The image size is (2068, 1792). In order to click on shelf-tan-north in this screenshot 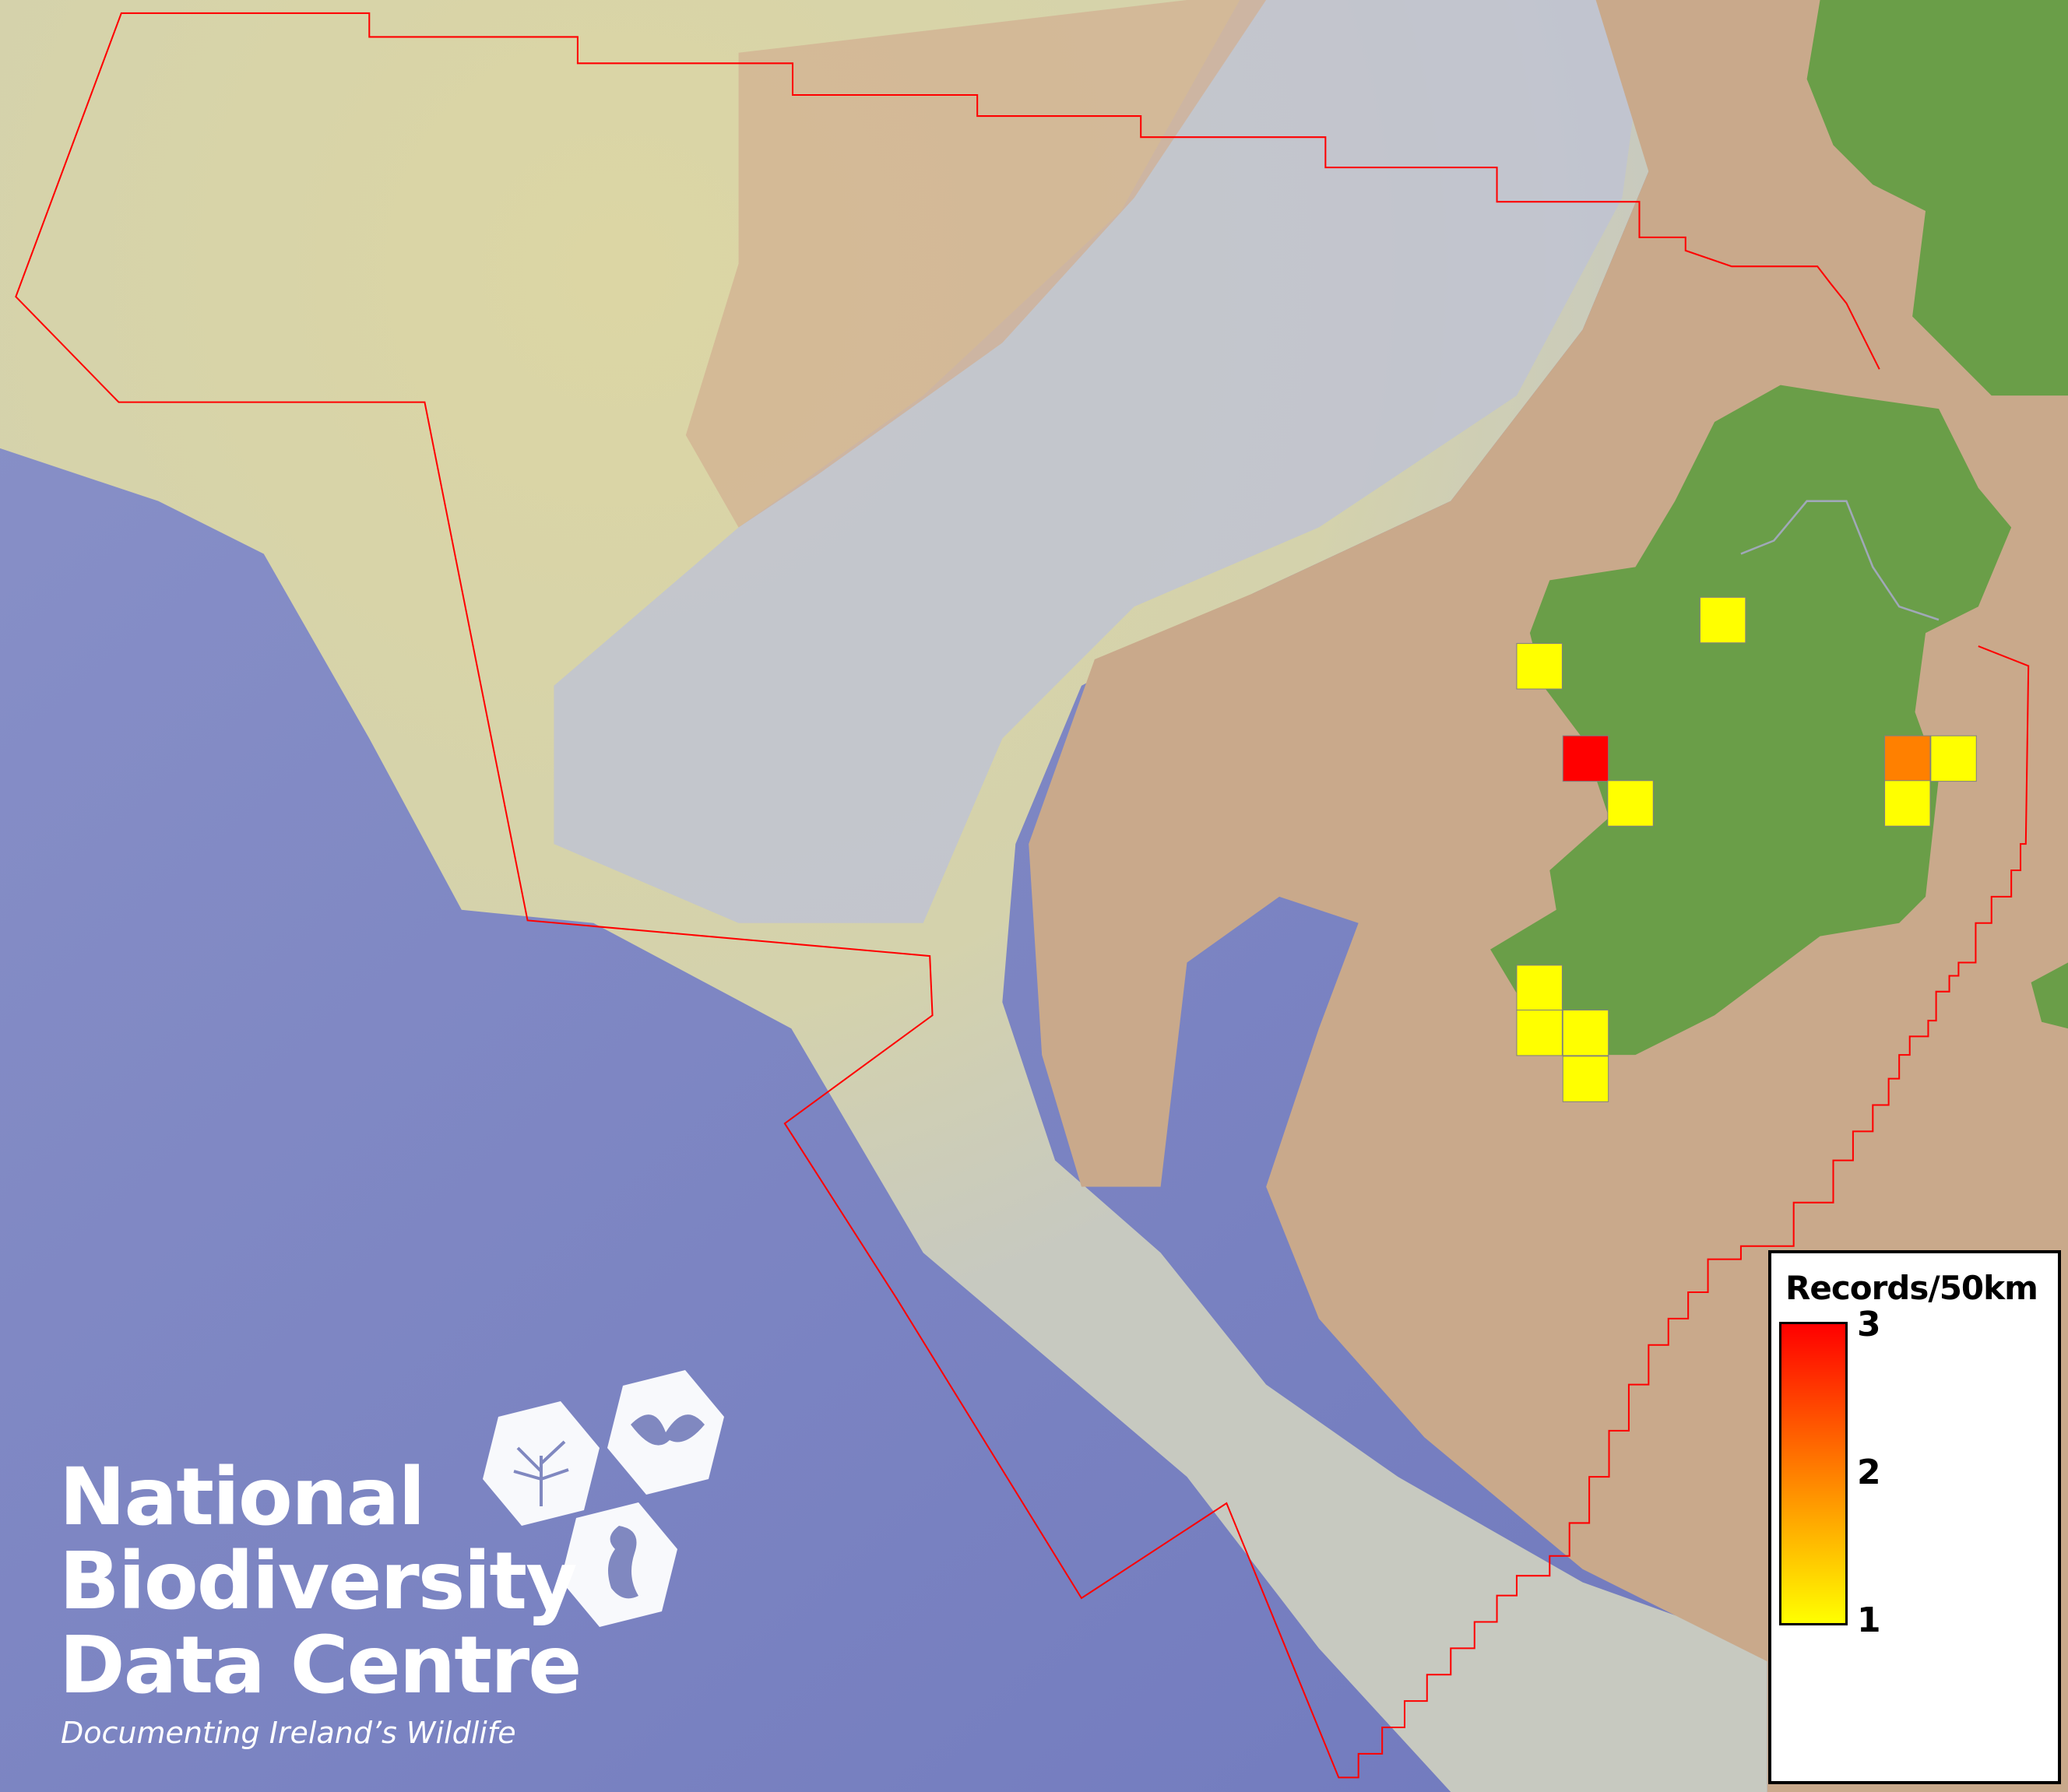, I will do `click(976, 264)`.